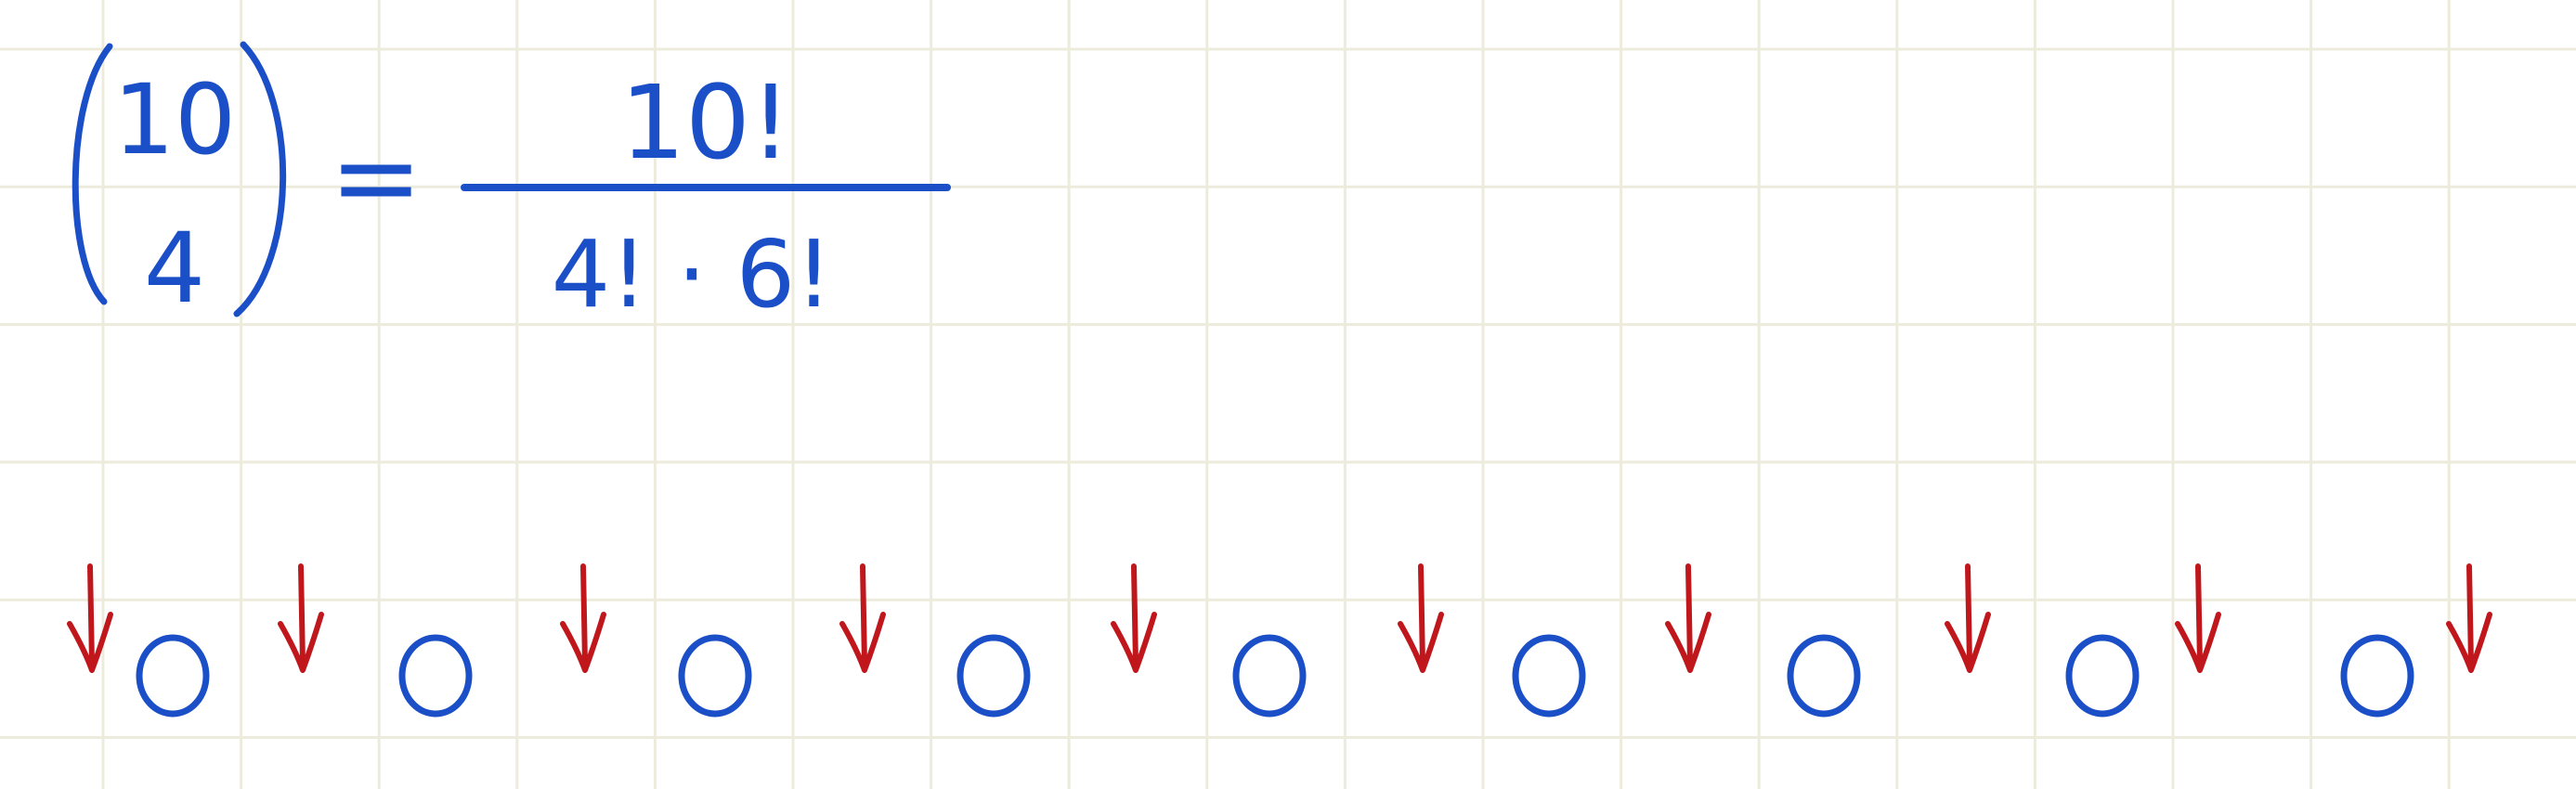  Describe the element at coordinates (93, 174) in the screenshot. I see `left-parenthesis` at that location.